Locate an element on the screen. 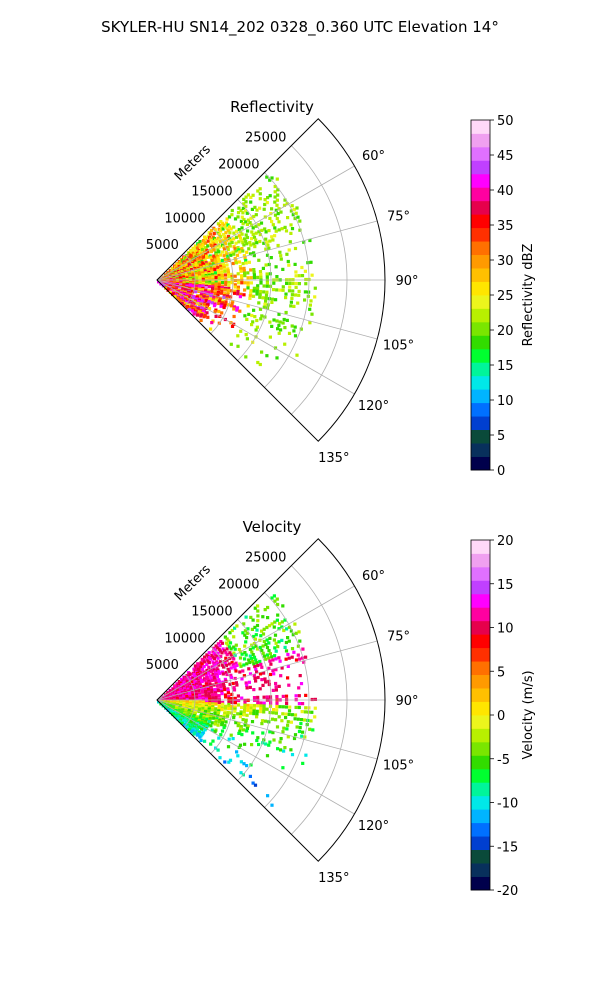 This screenshot has height=1000, width=600. polar-grid is located at coordinates (270, 280).